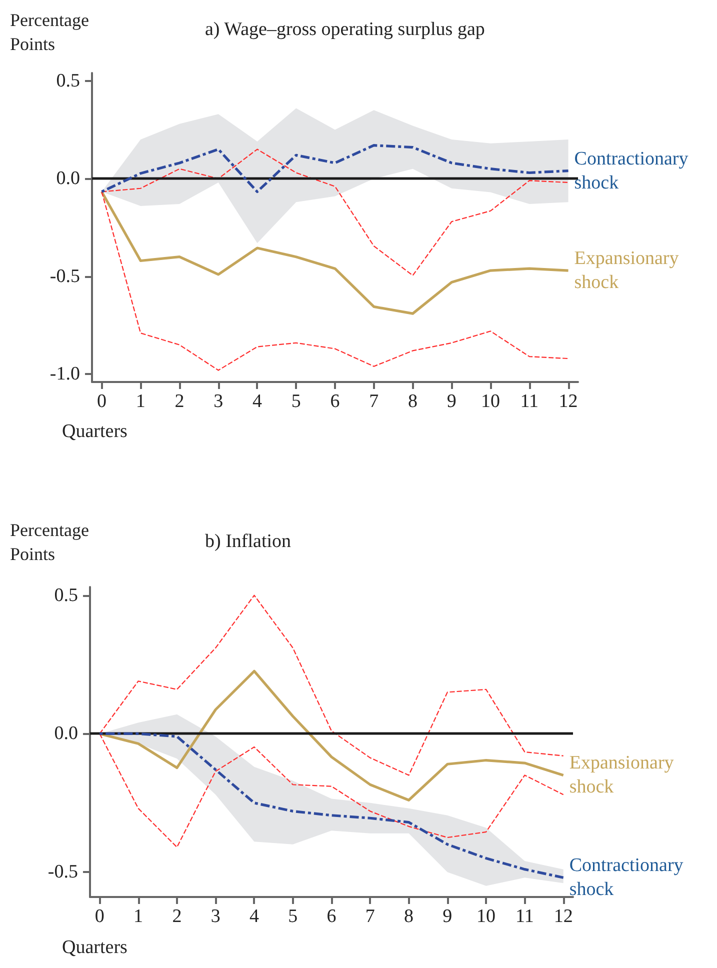 The width and height of the screenshot is (717, 968). What do you see at coordinates (345, 29) in the screenshot?
I see `chart-title: a) Wage–gross operating surplus gap` at bounding box center [345, 29].